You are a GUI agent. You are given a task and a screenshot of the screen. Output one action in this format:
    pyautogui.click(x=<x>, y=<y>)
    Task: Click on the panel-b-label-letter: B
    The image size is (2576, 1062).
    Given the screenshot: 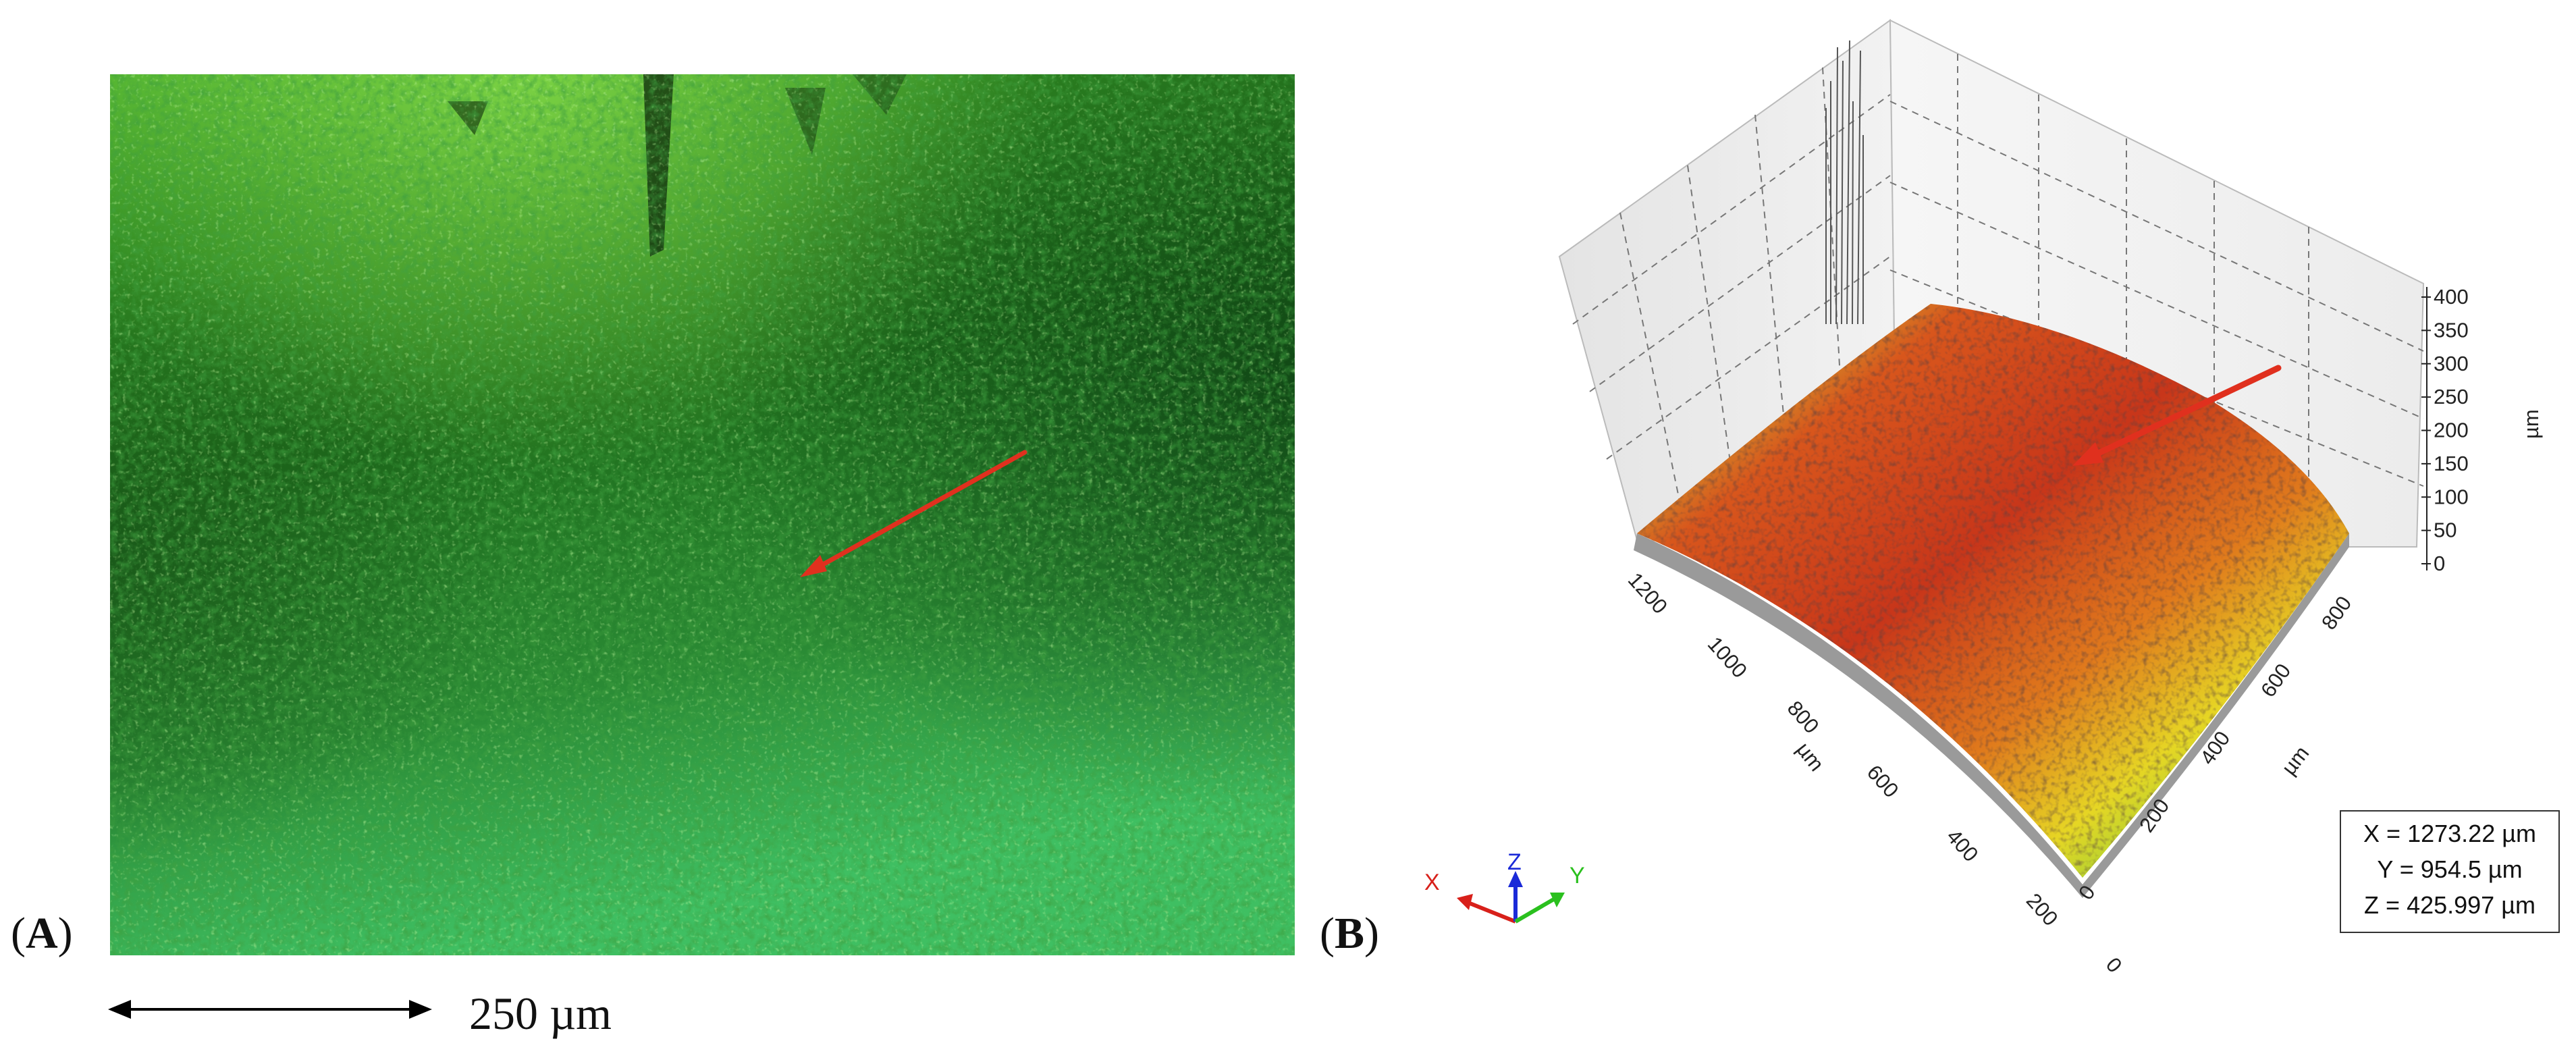 What is the action you would take?
    pyautogui.click(x=1349, y=933)
    